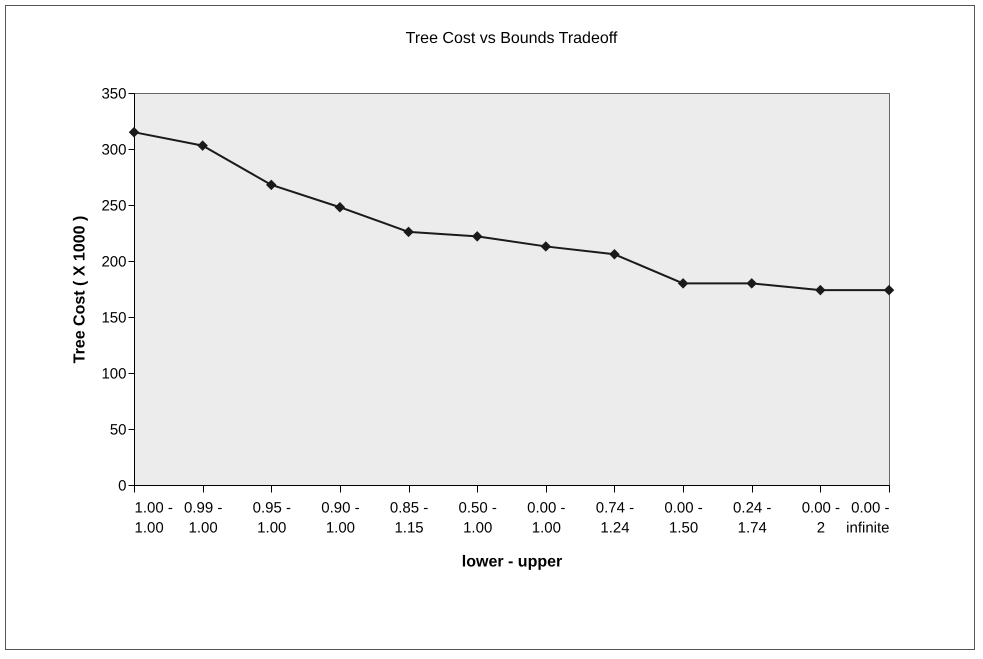 The image size is (983, 659). I want to click on y-axis-title: Tree Cost ( X 1000 ), so click(79, 290).